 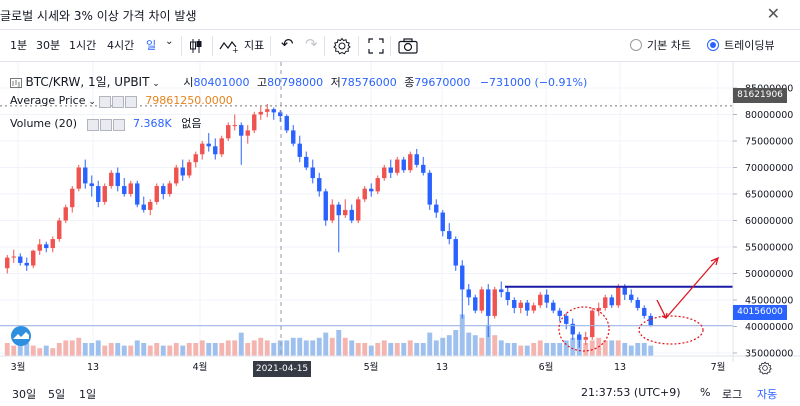 I want to click on interval-1m-button: 1분, so click(x=19, y=45).